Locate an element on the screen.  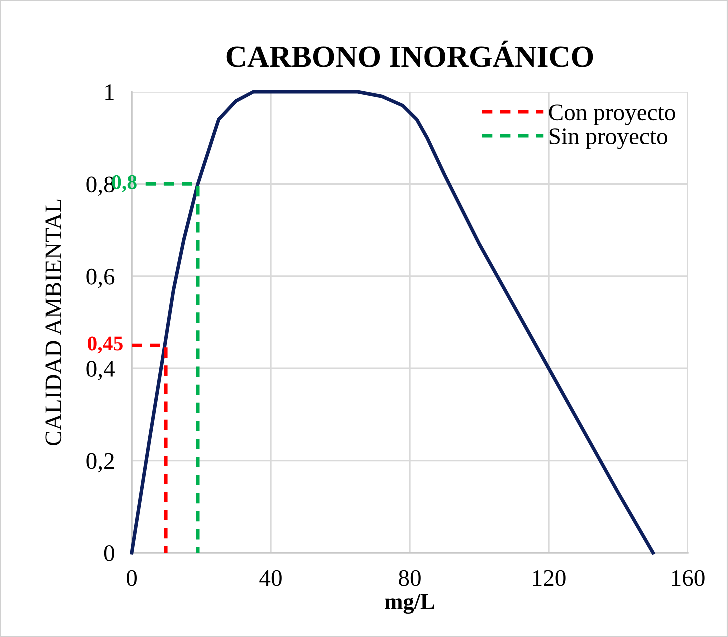
x-tick-label: 120 is located at coordinates (549, 578).